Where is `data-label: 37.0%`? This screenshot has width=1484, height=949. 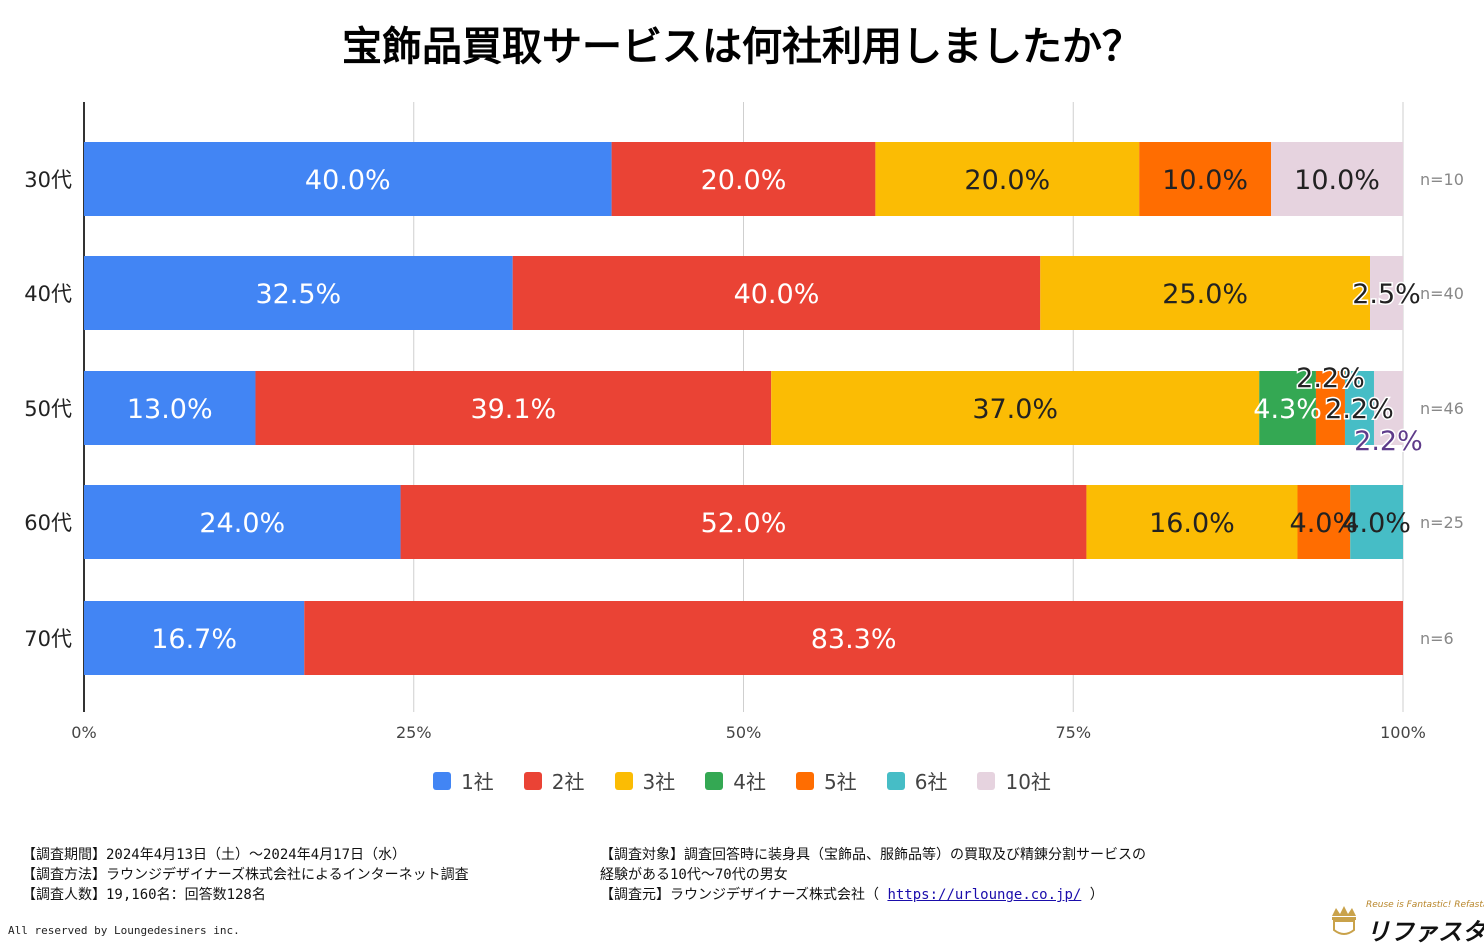 data-label: 37.0% is located at coordinates (1015, 409).